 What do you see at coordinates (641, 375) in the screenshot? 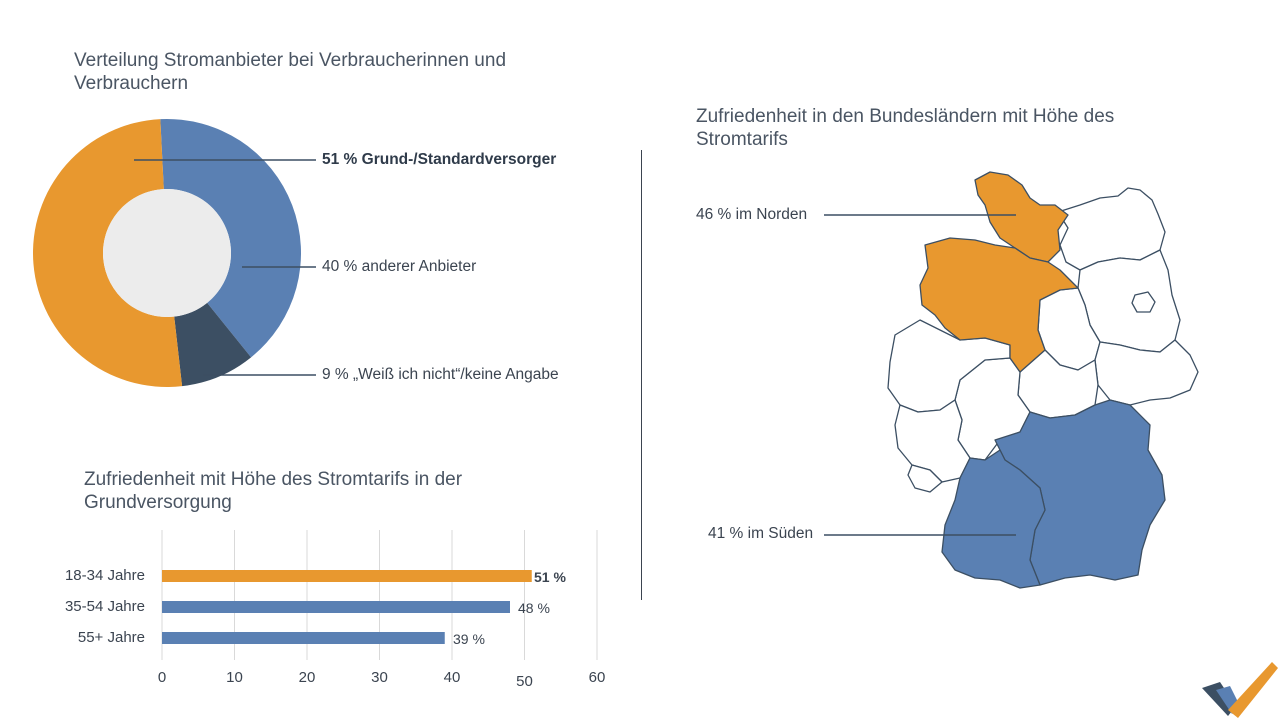
I see `vertical-divider` at bounding box center [641, 375].